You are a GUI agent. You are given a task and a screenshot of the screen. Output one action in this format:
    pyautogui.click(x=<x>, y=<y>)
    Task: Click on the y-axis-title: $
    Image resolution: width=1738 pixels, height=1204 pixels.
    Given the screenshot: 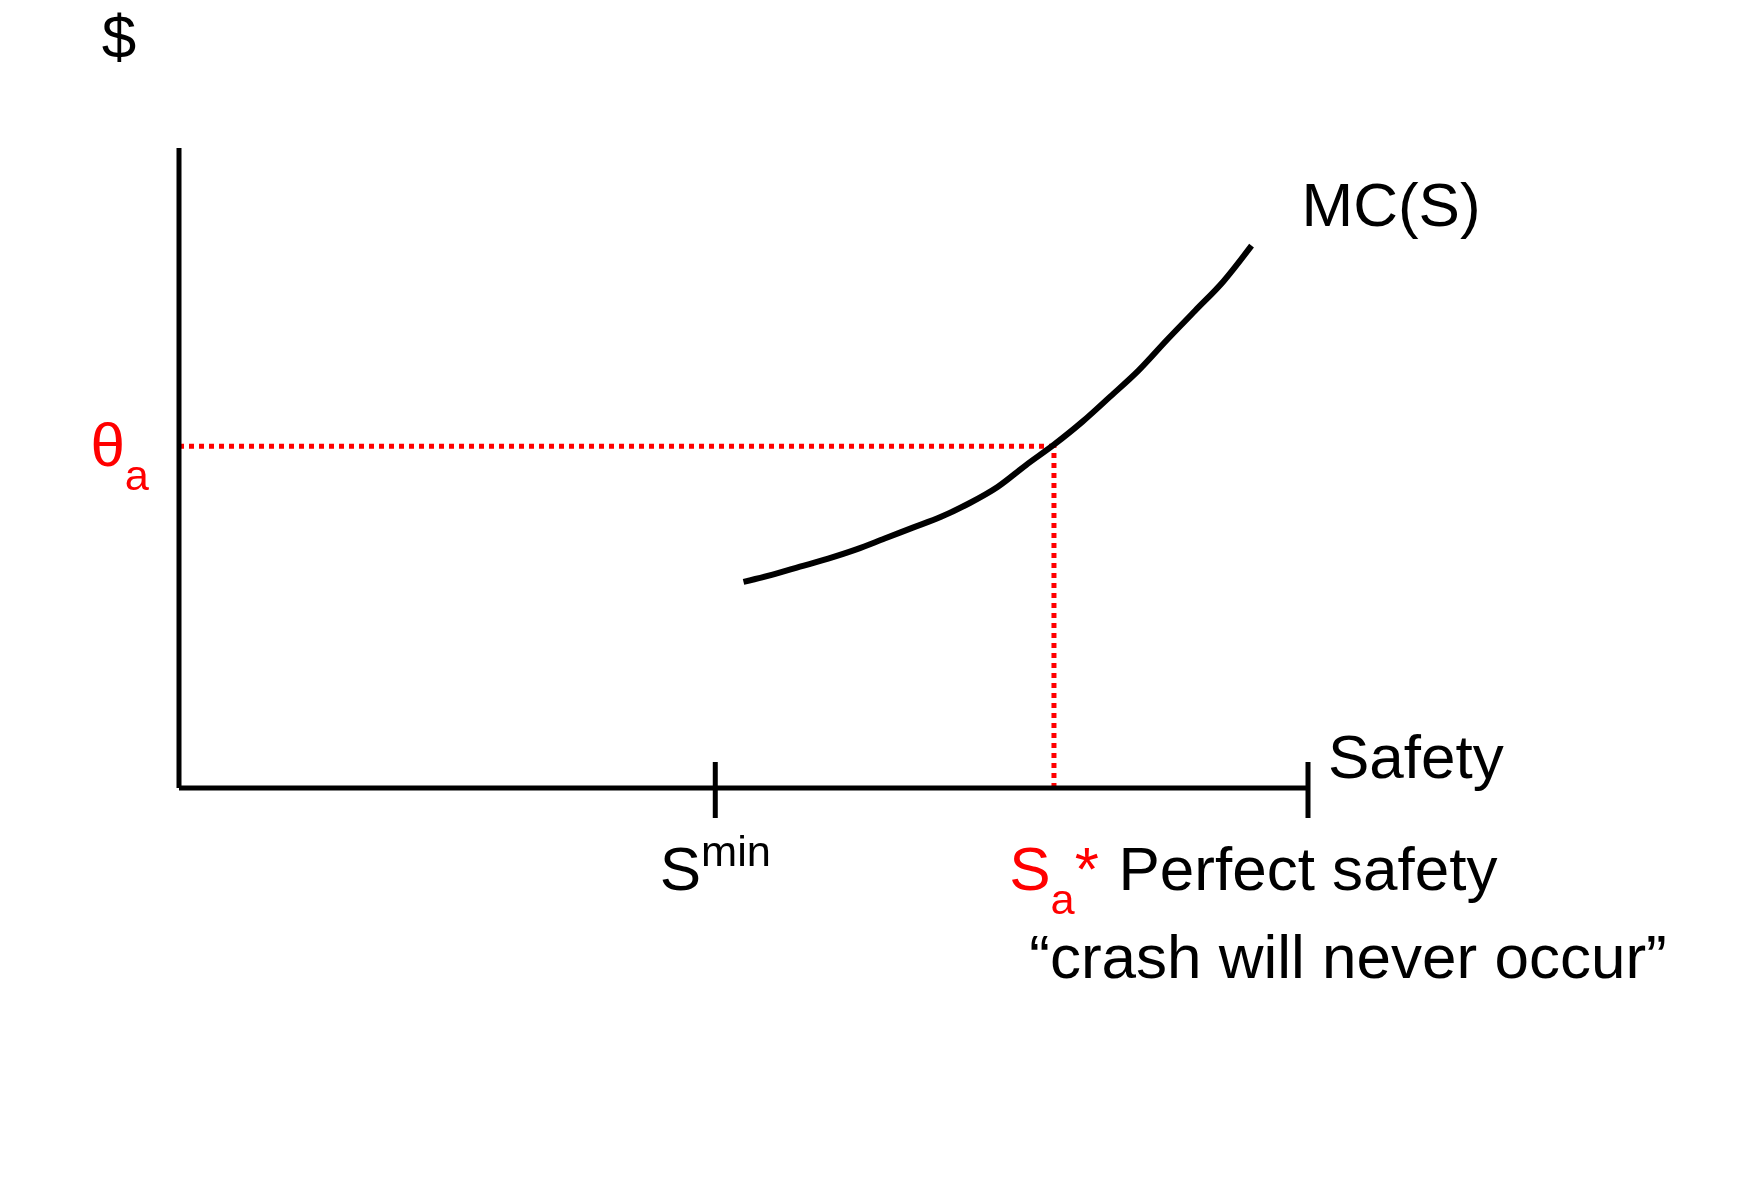 What is the action you would take?
    pyautogui.click(x=119, y=36)
    